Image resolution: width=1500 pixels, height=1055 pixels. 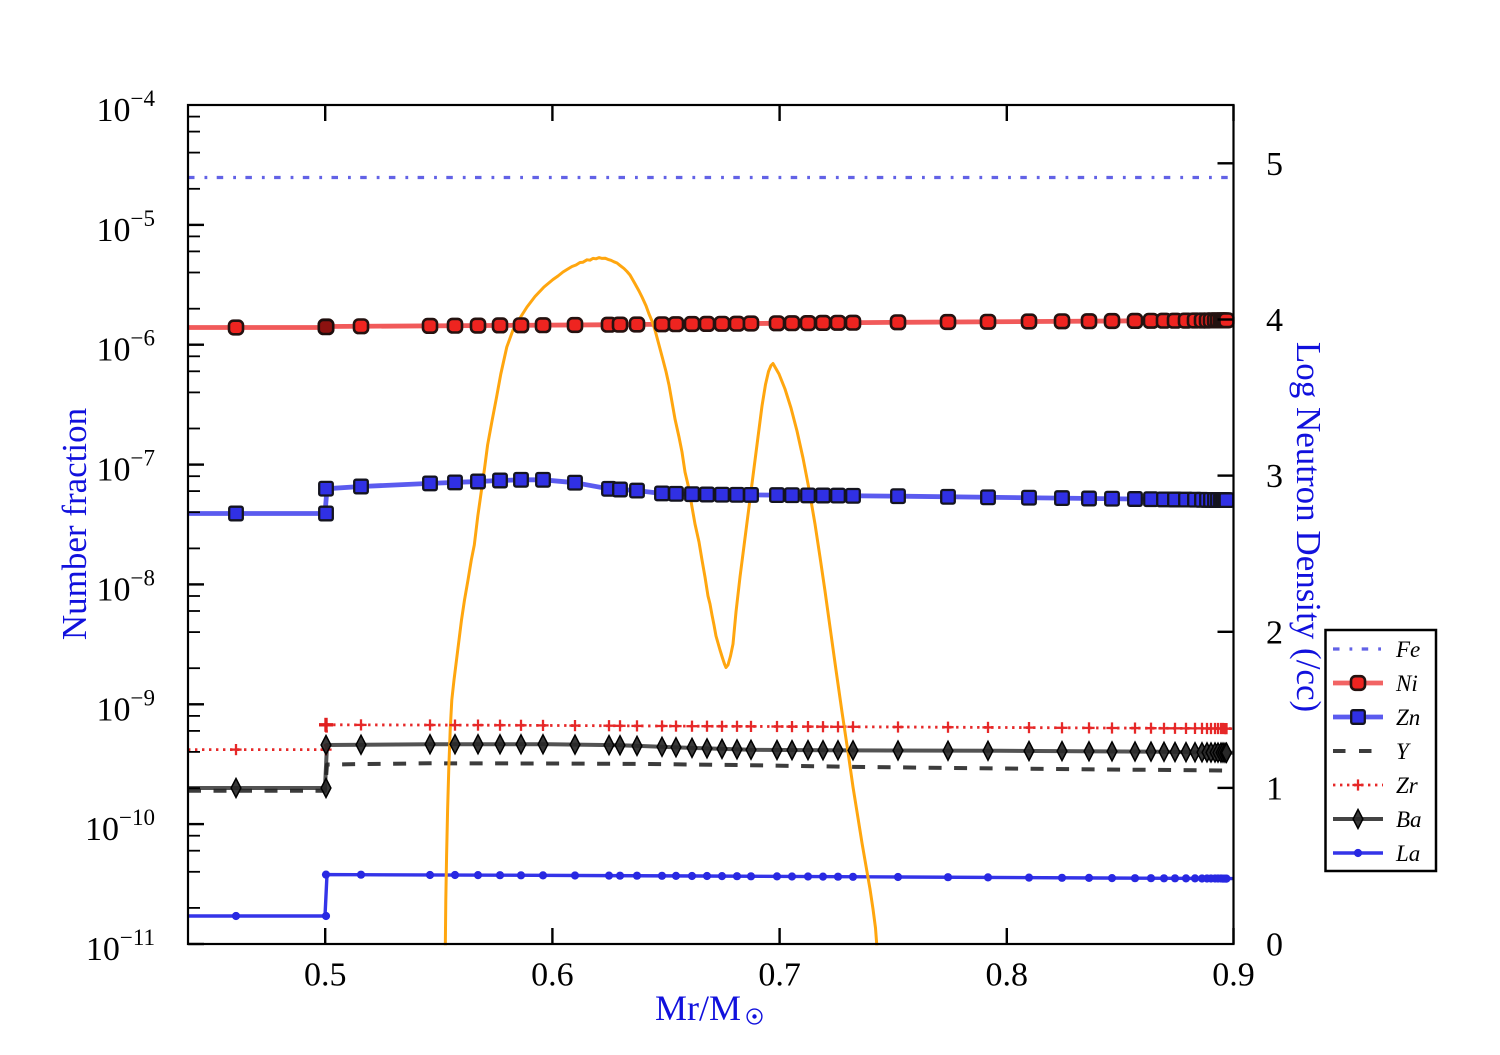 I want to click on svg-text: 10⁻⁷, so click(x=126, y=467).